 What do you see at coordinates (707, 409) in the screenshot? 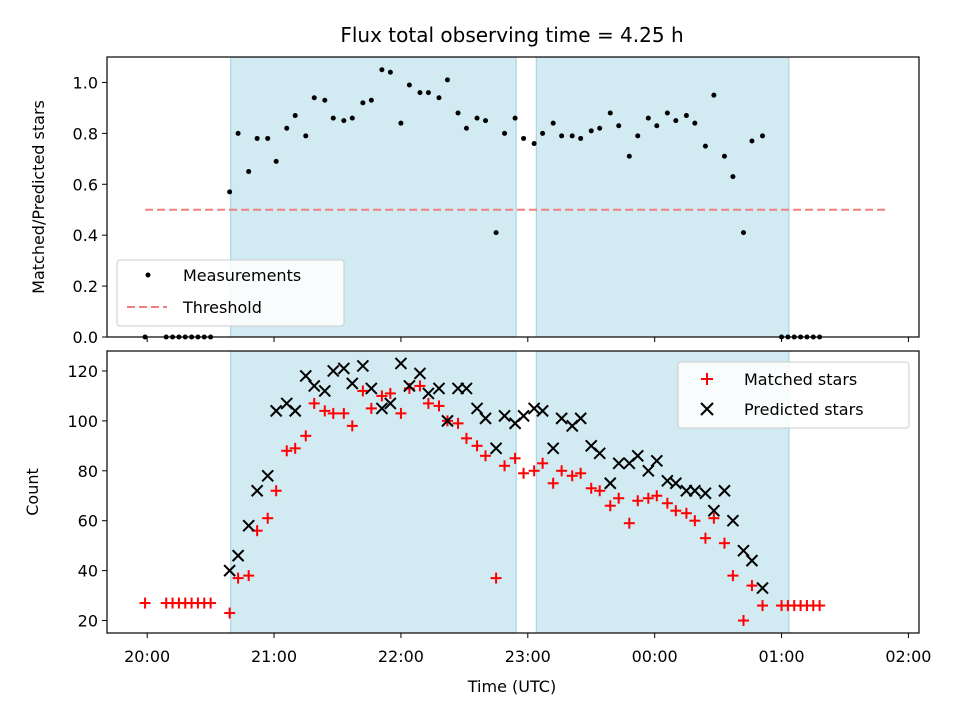
I see `legend-predicted-marker` at bounding box center [707, 409].